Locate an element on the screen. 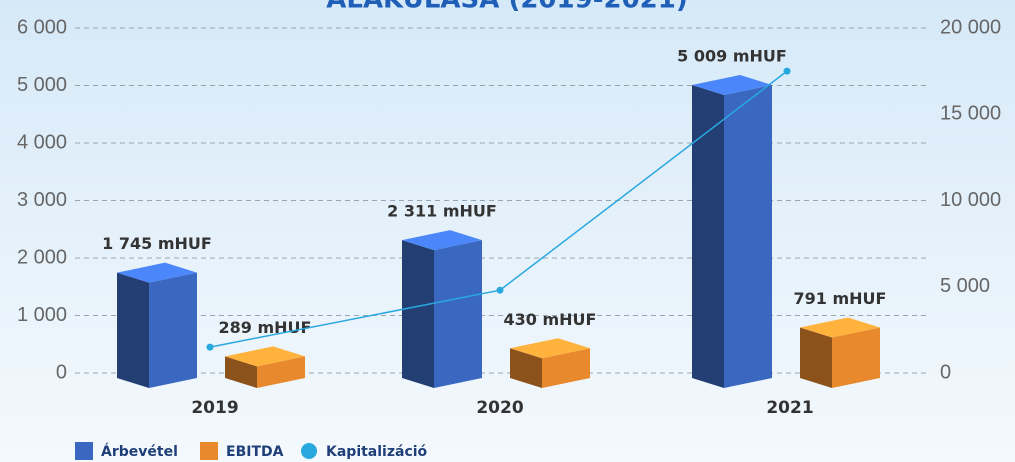 The height and width of the screenshot is (462, 1015). data-label: 2 311 mHUF is located at coordinates (442, 211).